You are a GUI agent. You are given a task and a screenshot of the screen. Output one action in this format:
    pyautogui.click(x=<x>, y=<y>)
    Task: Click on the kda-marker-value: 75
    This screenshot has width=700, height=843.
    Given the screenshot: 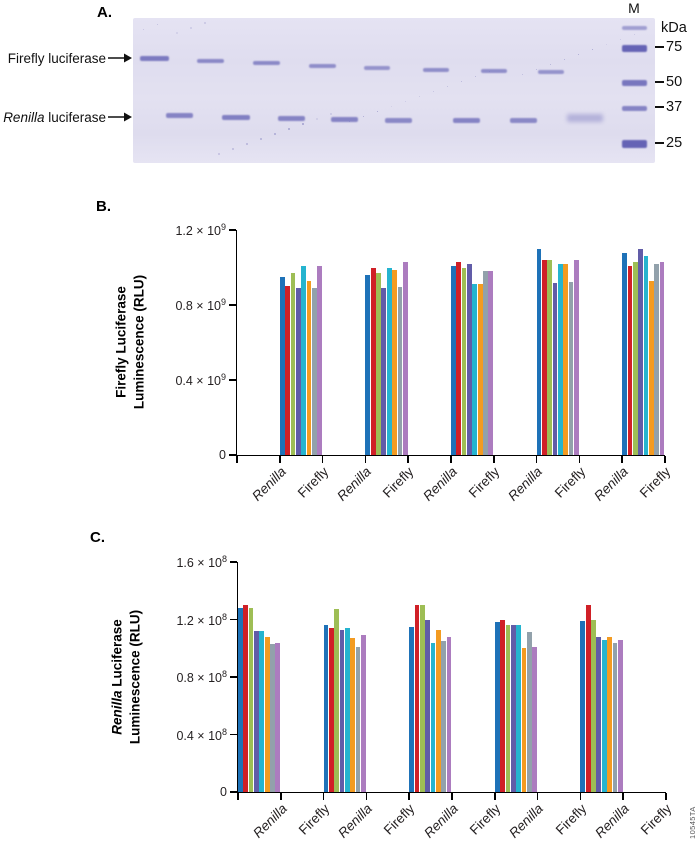 What is the action you would take?
    pyautogui.click(x=674, y=47)
    